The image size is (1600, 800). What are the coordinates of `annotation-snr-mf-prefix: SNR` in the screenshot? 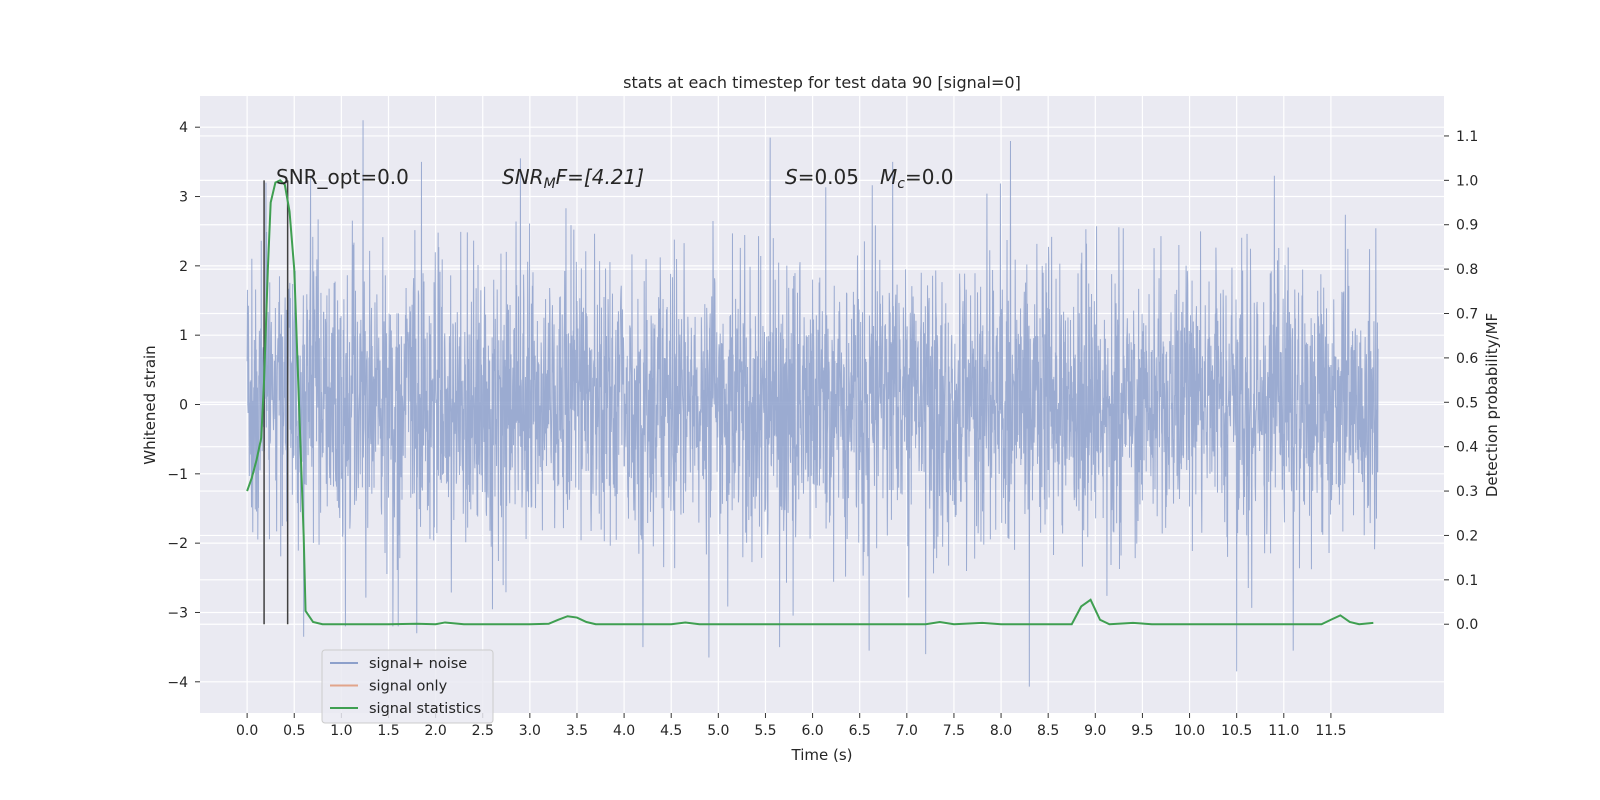 It's located at (523, 177).